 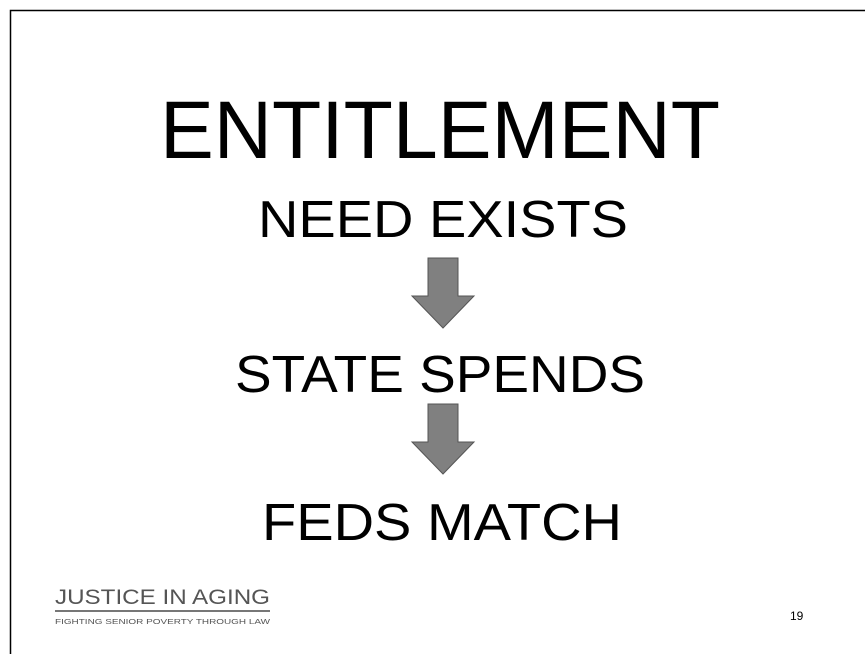 What do you see at coordinates (162, 597) in the screenshot?
I see `logo-name: JUSTICE IN AGING` at bounding box center [162, 597].